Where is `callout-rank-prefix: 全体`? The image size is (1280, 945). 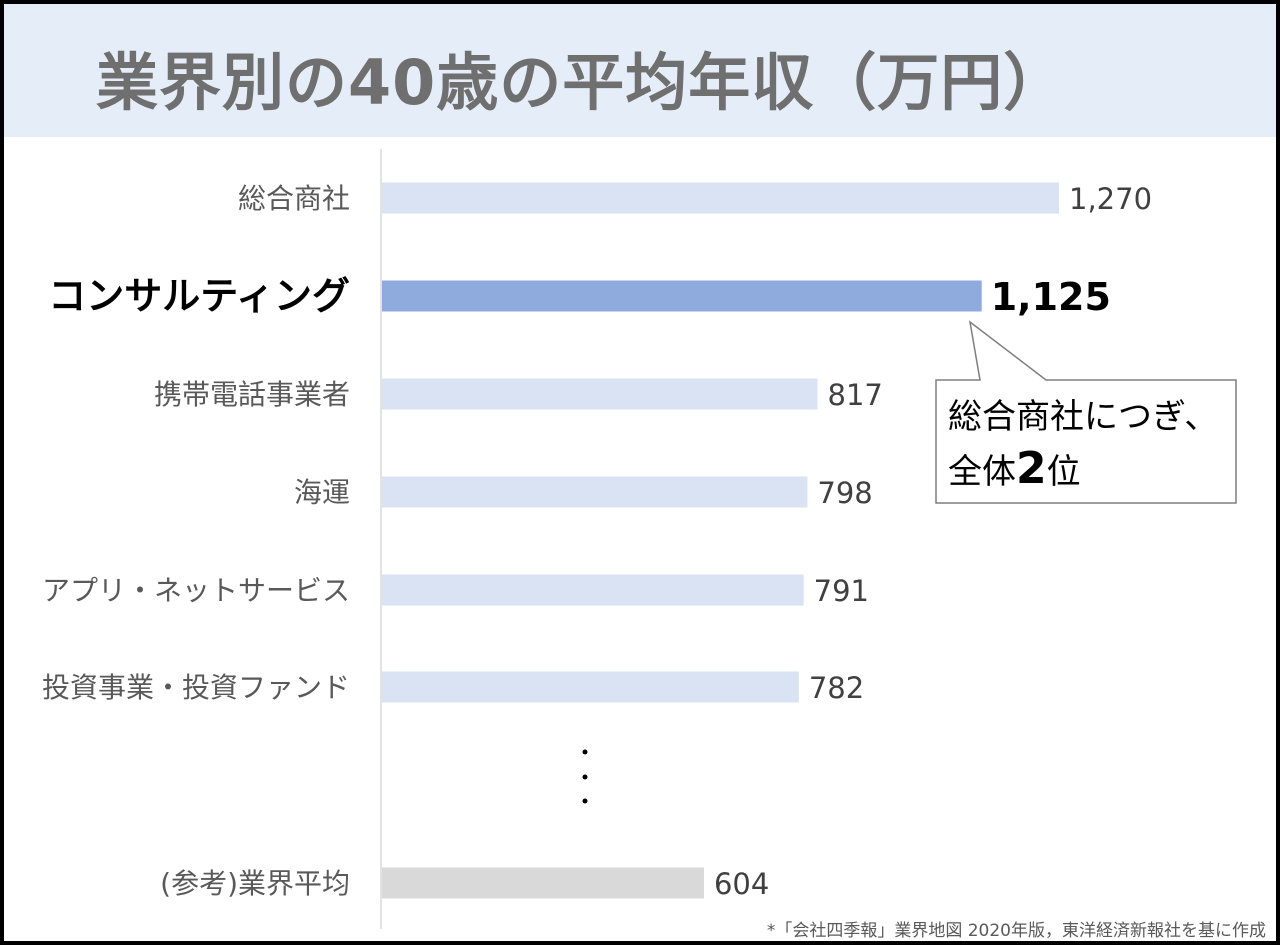 callout-rank-prefix: 全体 is located at coordinates (982, 472).